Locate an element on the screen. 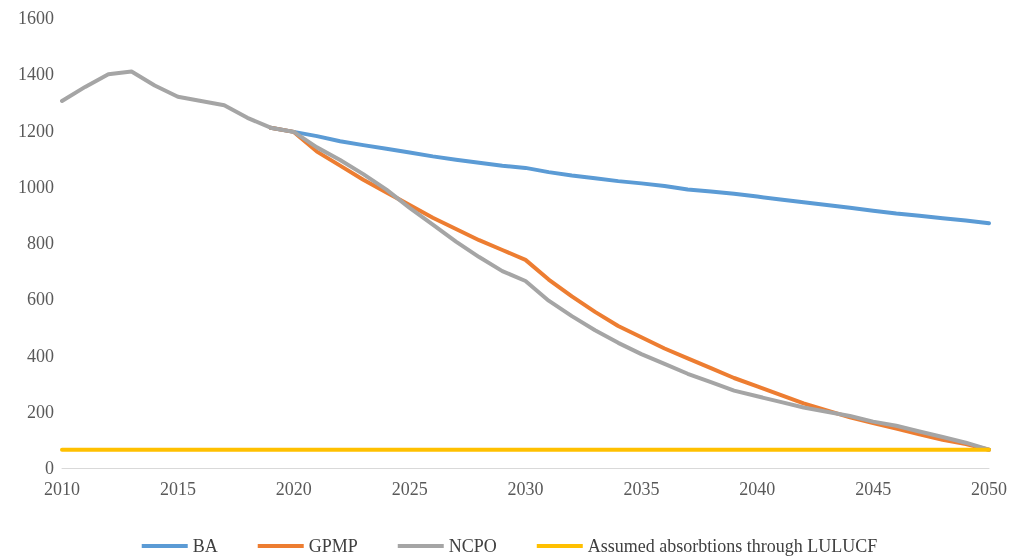  y-tick-label: 200 is located at coordinates (40, 411).